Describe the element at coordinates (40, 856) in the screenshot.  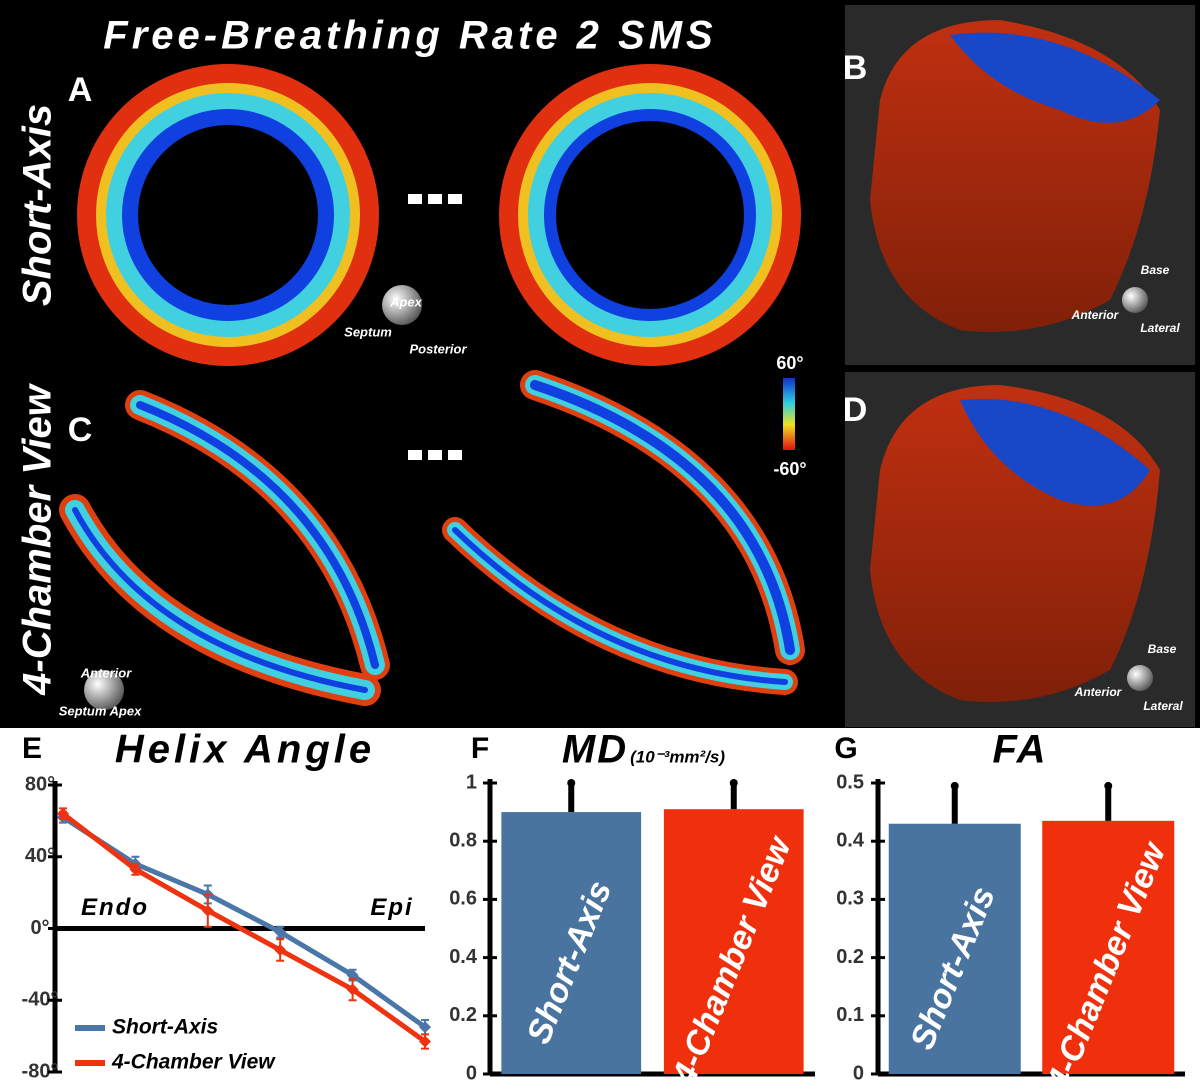
I see `y-tick-label: 40°` at that location.